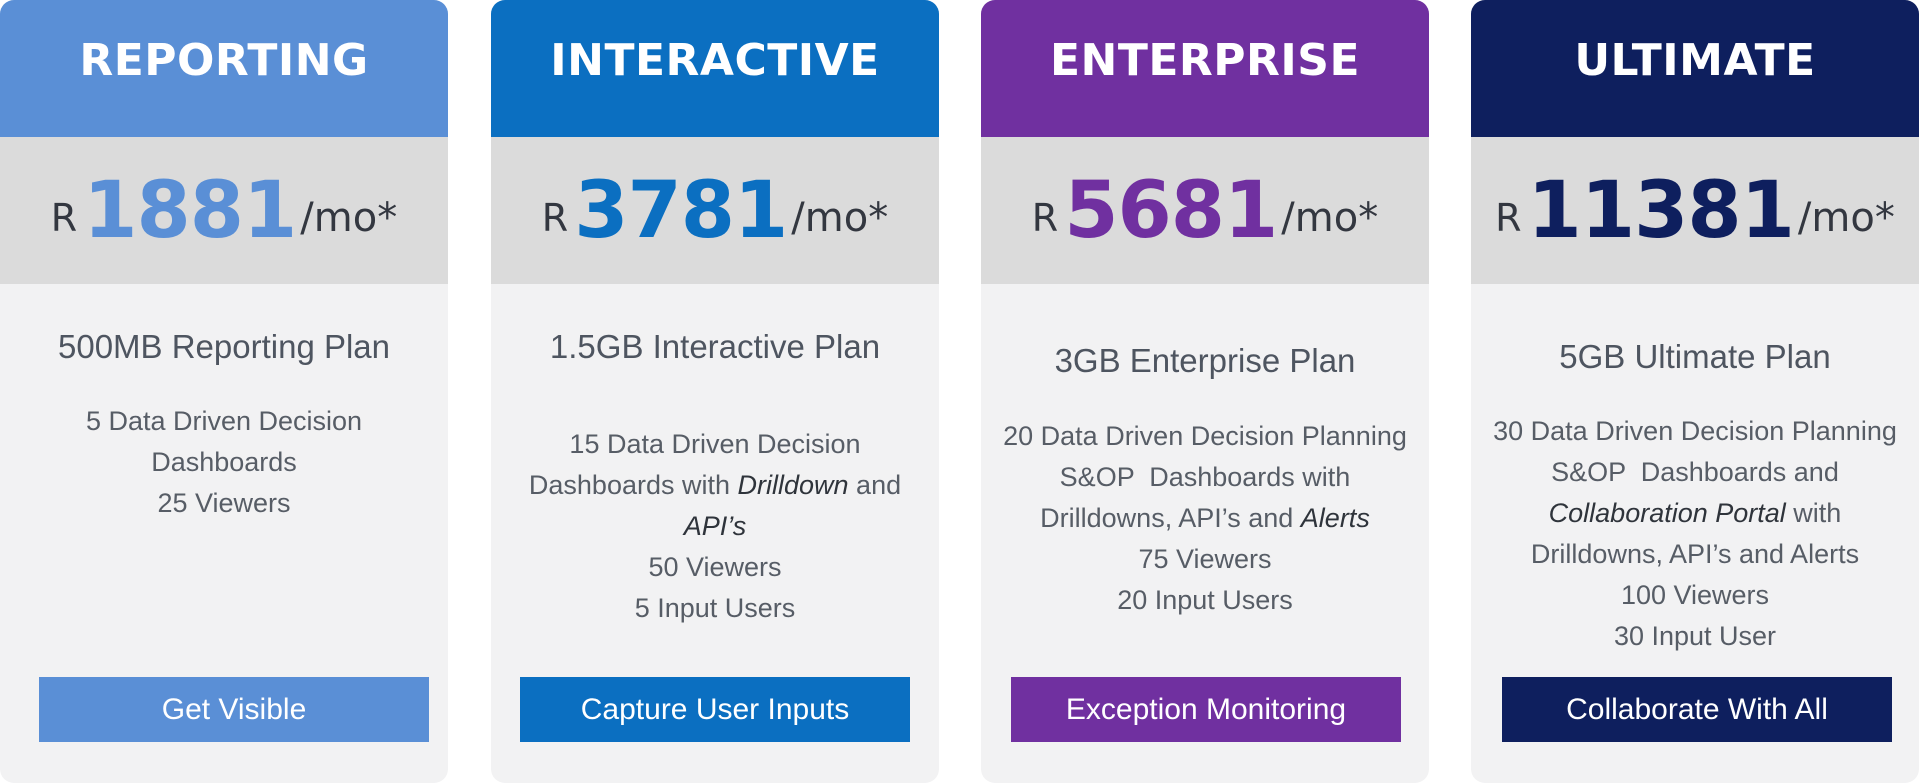 The height and width of the screenshot is (784, 1920). Describe the element at coordinates (633, 485) in the screenshot. I see `feature-text: Dashboards with` at that location.